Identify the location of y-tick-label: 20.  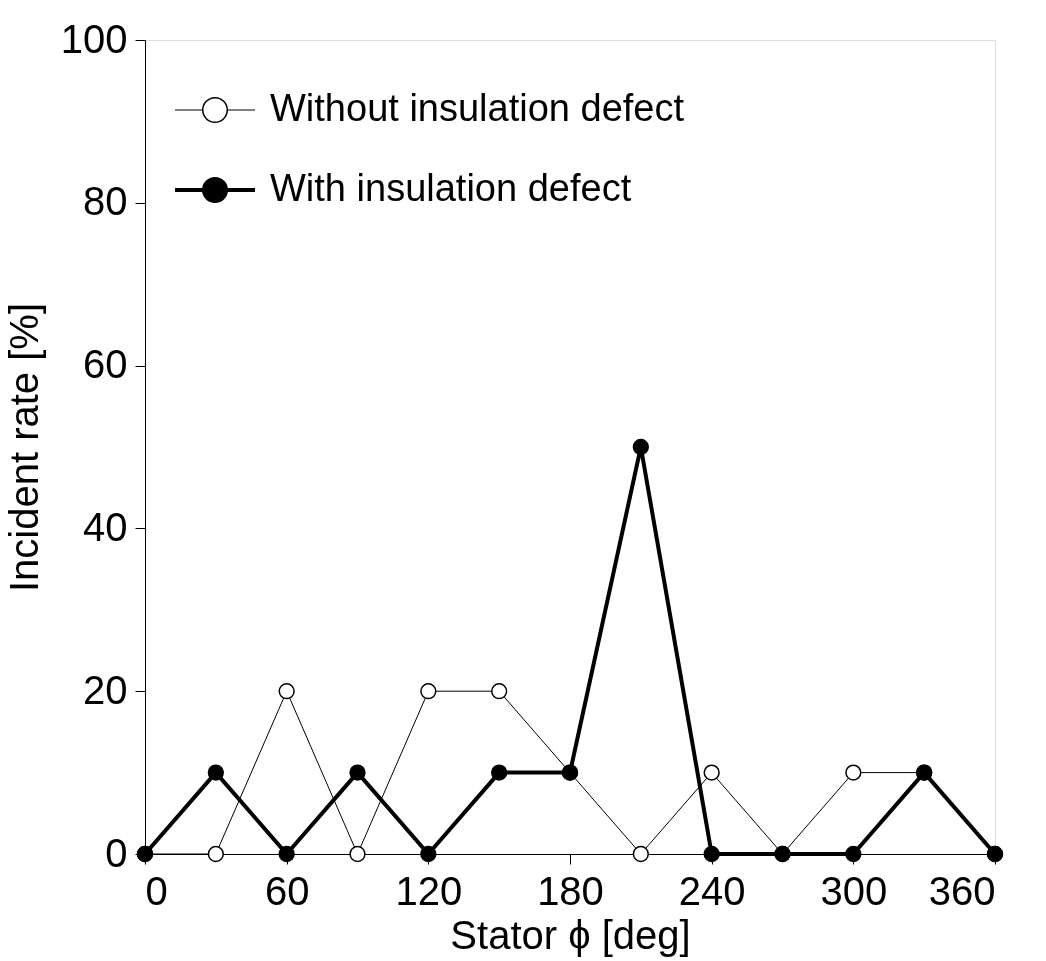
(105, 689).